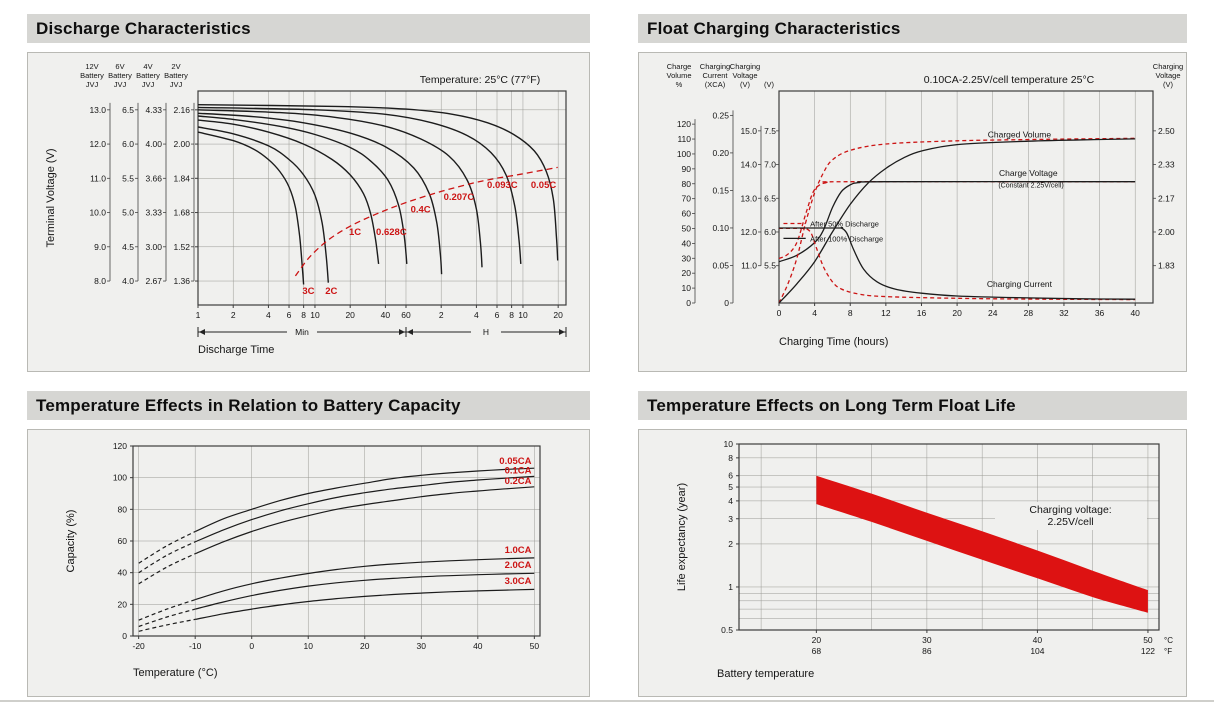 The width and height of the screenshot is (1214, 707). I want to click on capacity-curve-0.05CA-lowtemp, so click(167, 547).